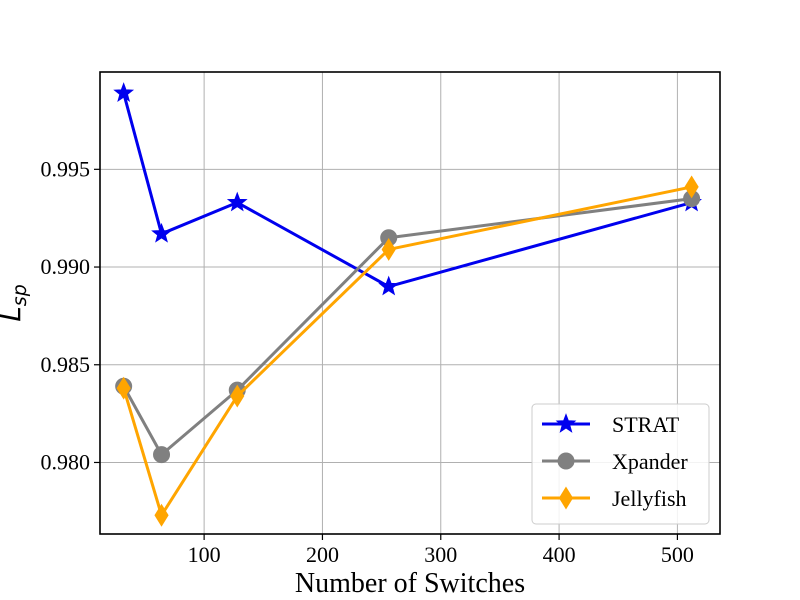 The image size is (800, 600). Describe the element at coordinates (649, 498) in the screenshot. I see `legend-label-jellyfish: Jellyfish` at that location.